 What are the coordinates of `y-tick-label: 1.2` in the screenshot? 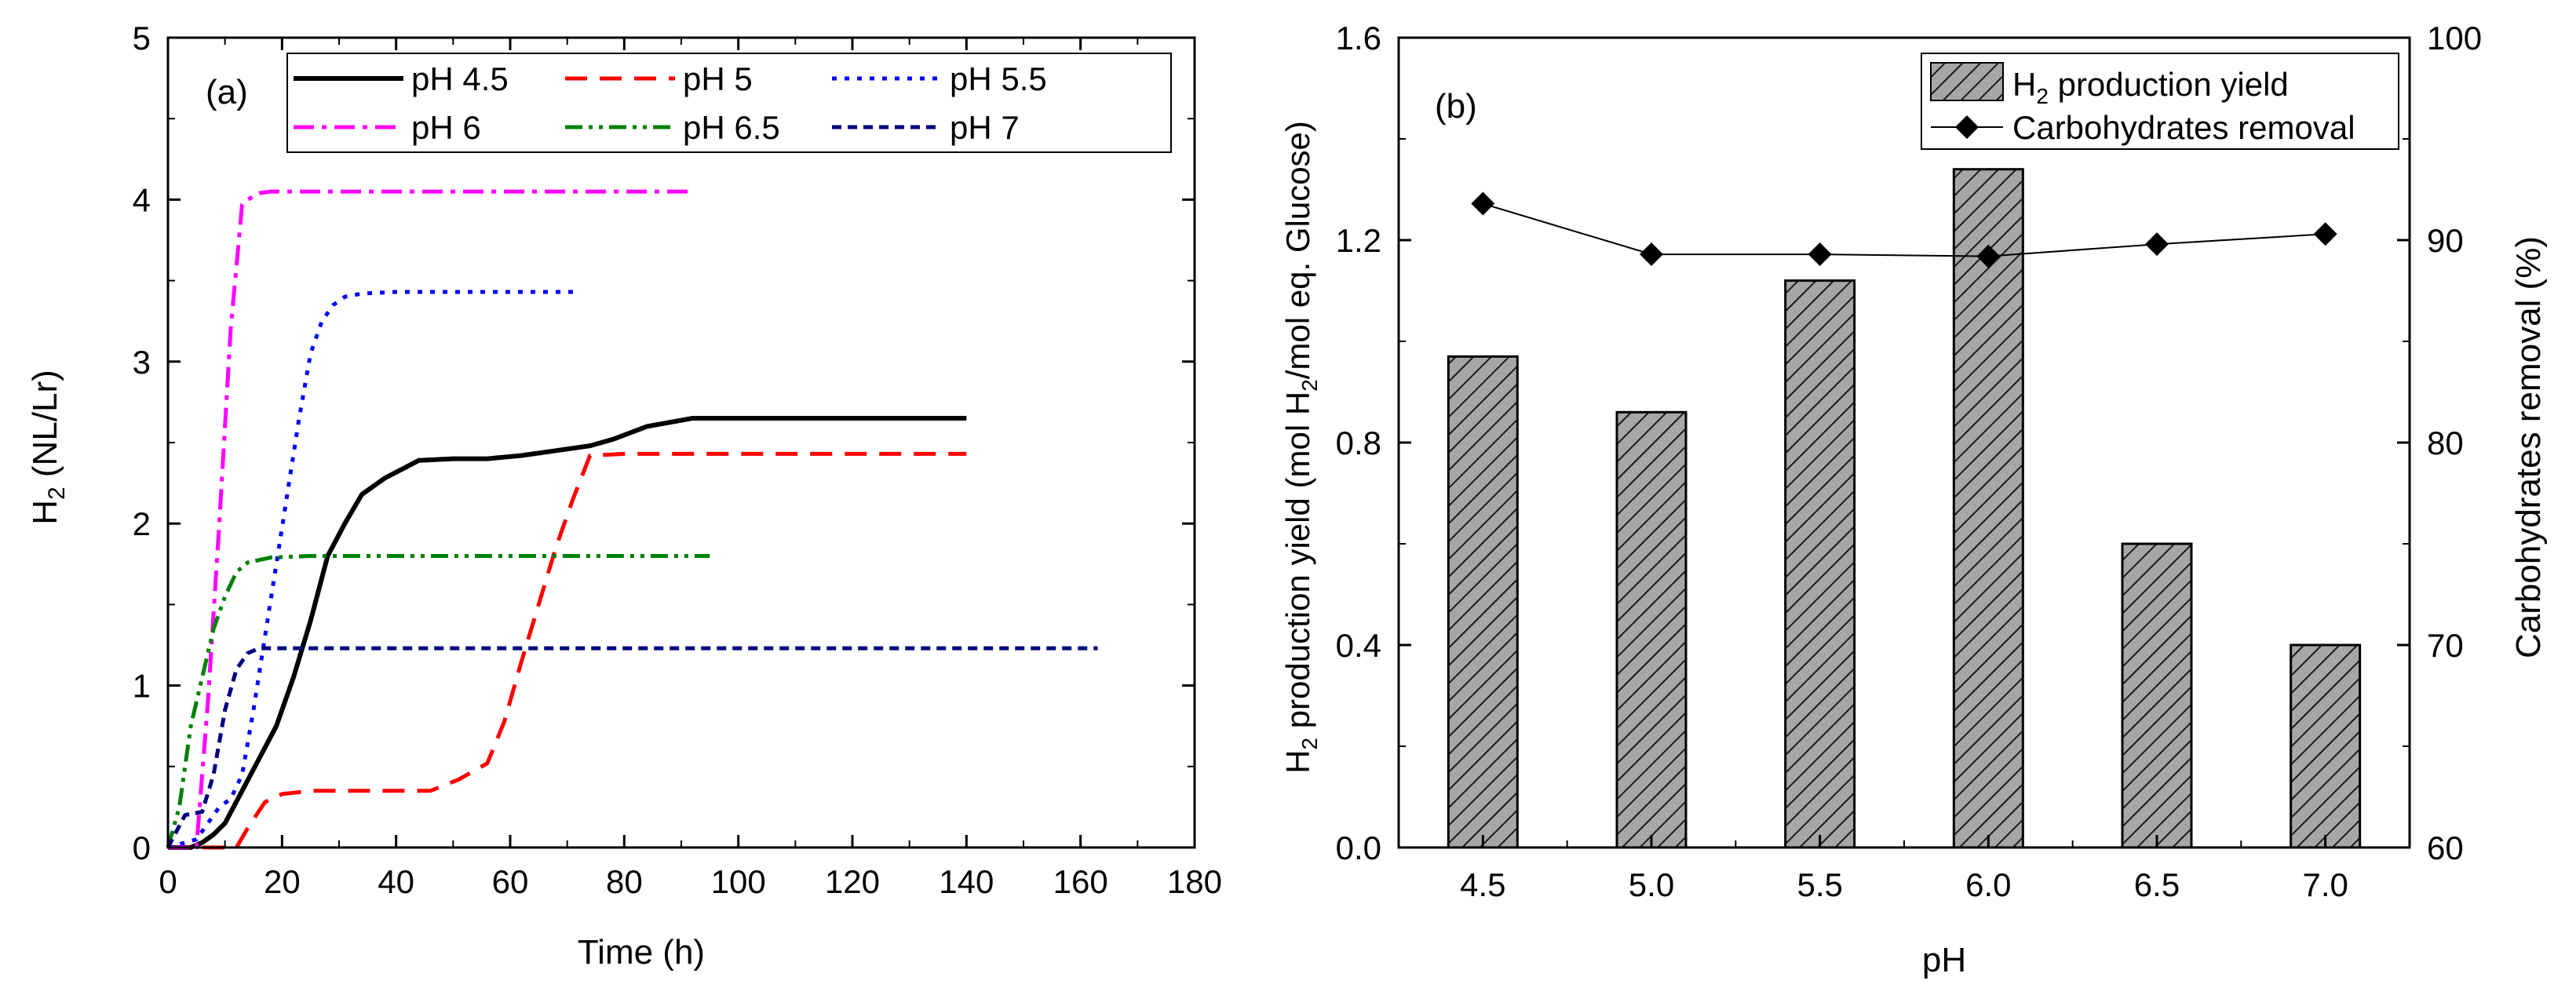 It's located at (1358, 240).